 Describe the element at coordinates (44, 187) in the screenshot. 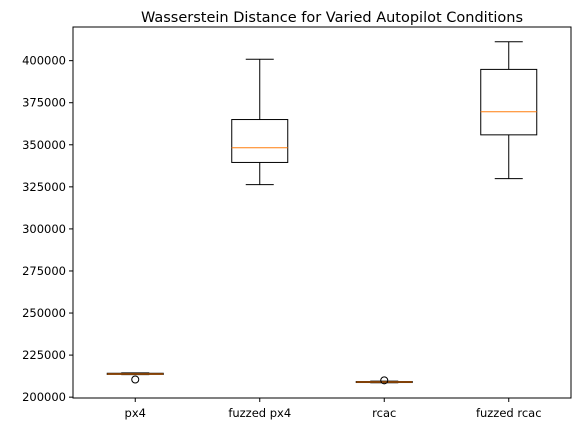

I see `y-tick-label: 325000` at that location.